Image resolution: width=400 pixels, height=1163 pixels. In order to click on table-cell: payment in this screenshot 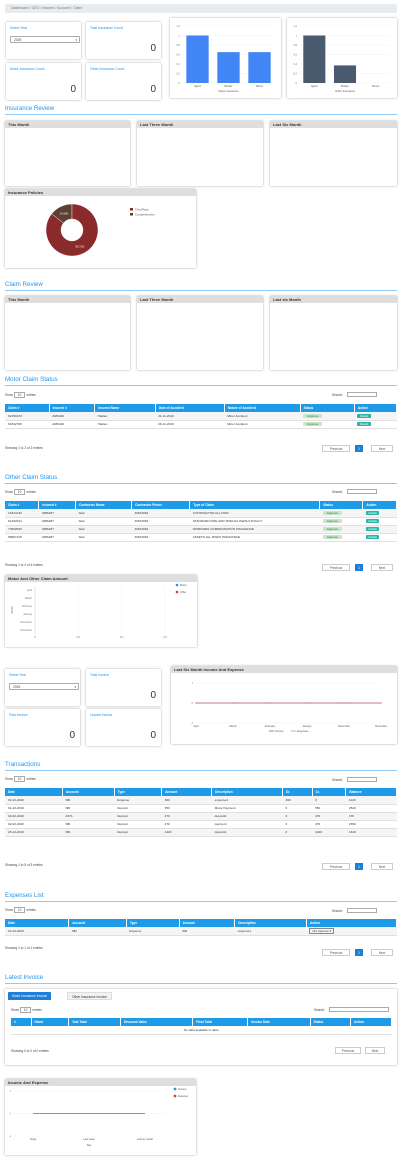, I will do `click(247, 824)`.